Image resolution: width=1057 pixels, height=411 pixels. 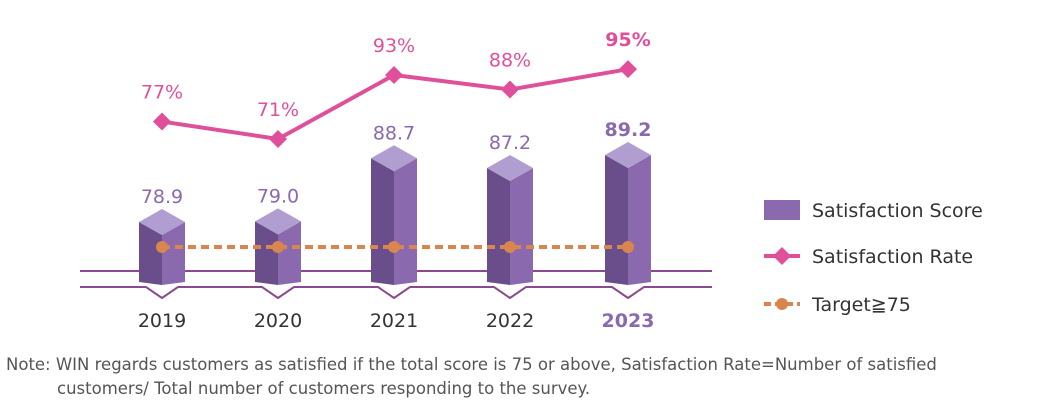 I want to click on baseline-bottom, so click(x=396, y=293).